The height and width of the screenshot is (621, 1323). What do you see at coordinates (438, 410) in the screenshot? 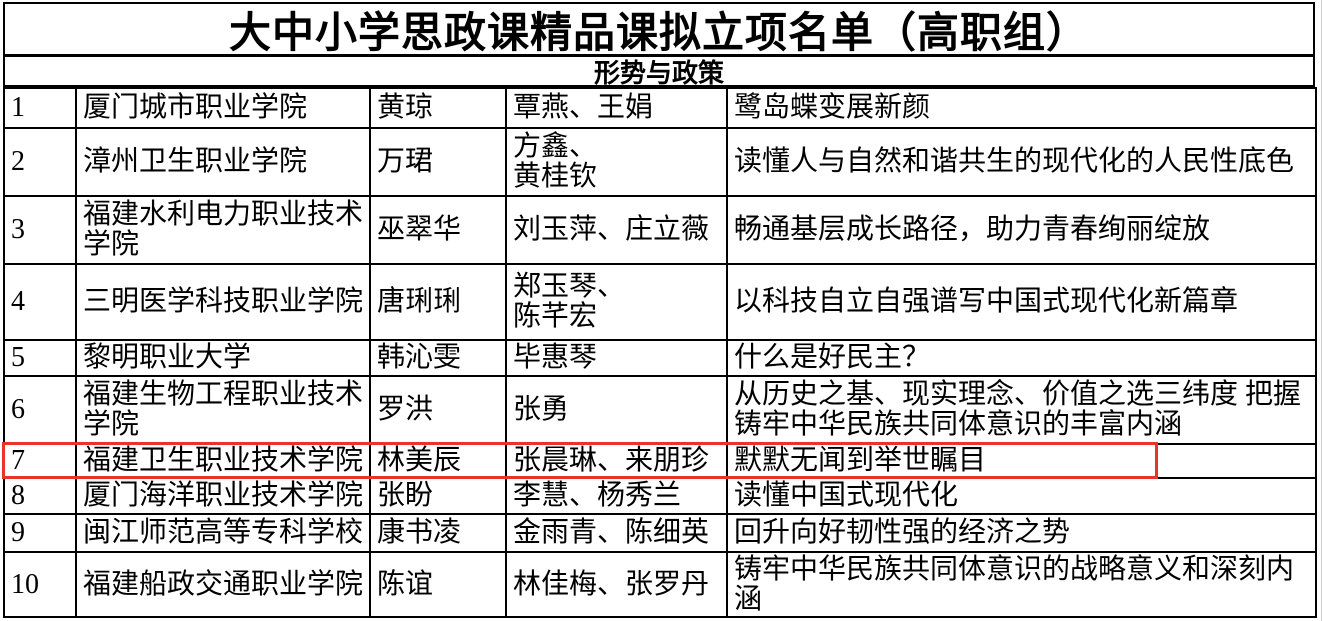
I see `teacher-cell: 罗洪` at bounding box center [438, 410].